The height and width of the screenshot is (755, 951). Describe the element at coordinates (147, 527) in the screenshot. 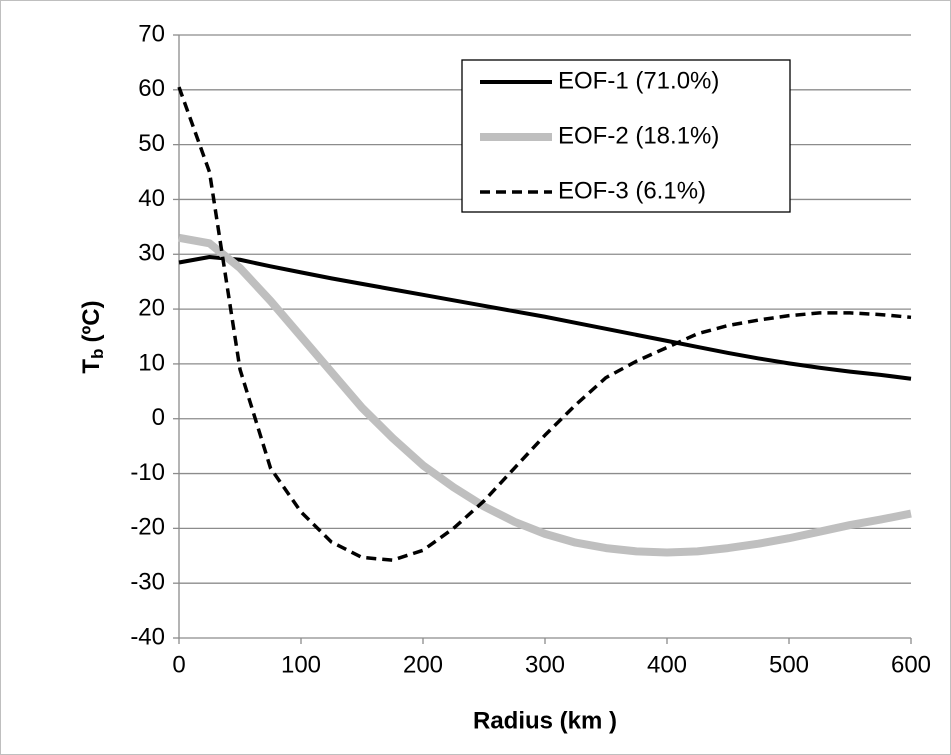

I see `y-tick-label: -20` at that location.